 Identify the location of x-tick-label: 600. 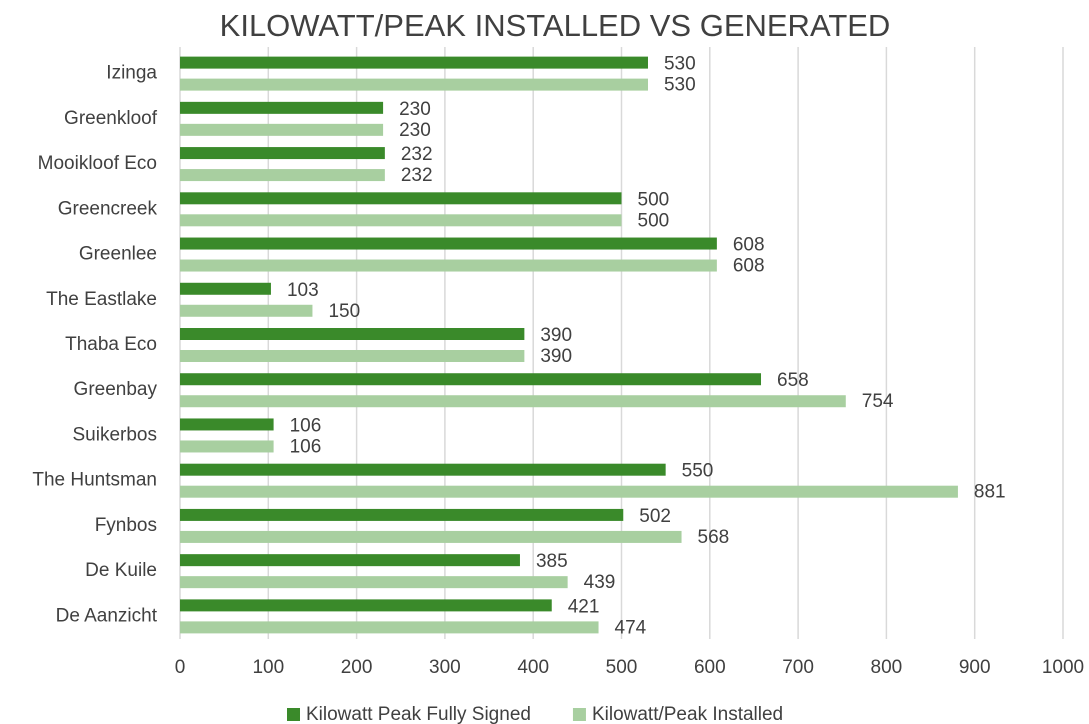
(710, 667).